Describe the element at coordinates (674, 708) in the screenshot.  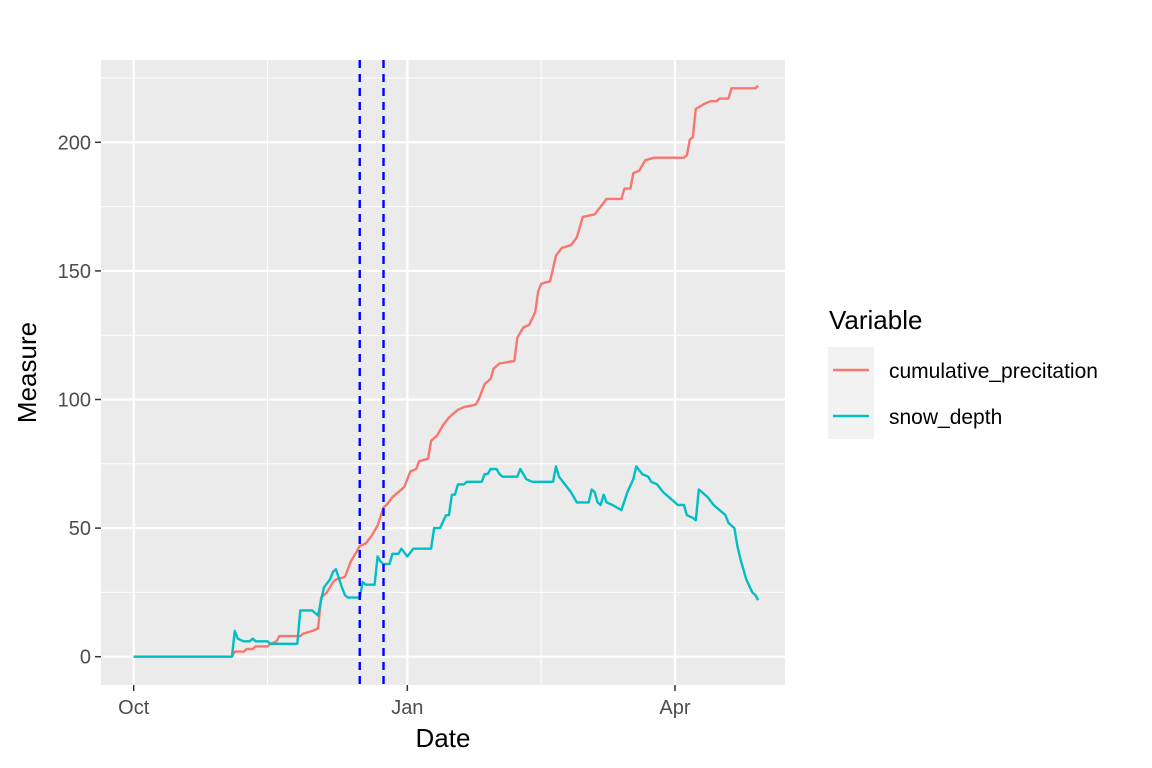
I see `x-tick-label: Apr` at that location.